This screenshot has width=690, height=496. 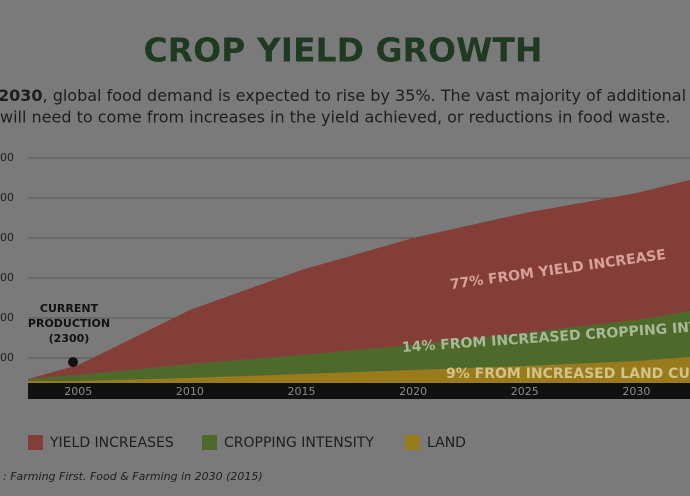 I want to click on x-tick-label: 2025, so click(x=525, y=391).